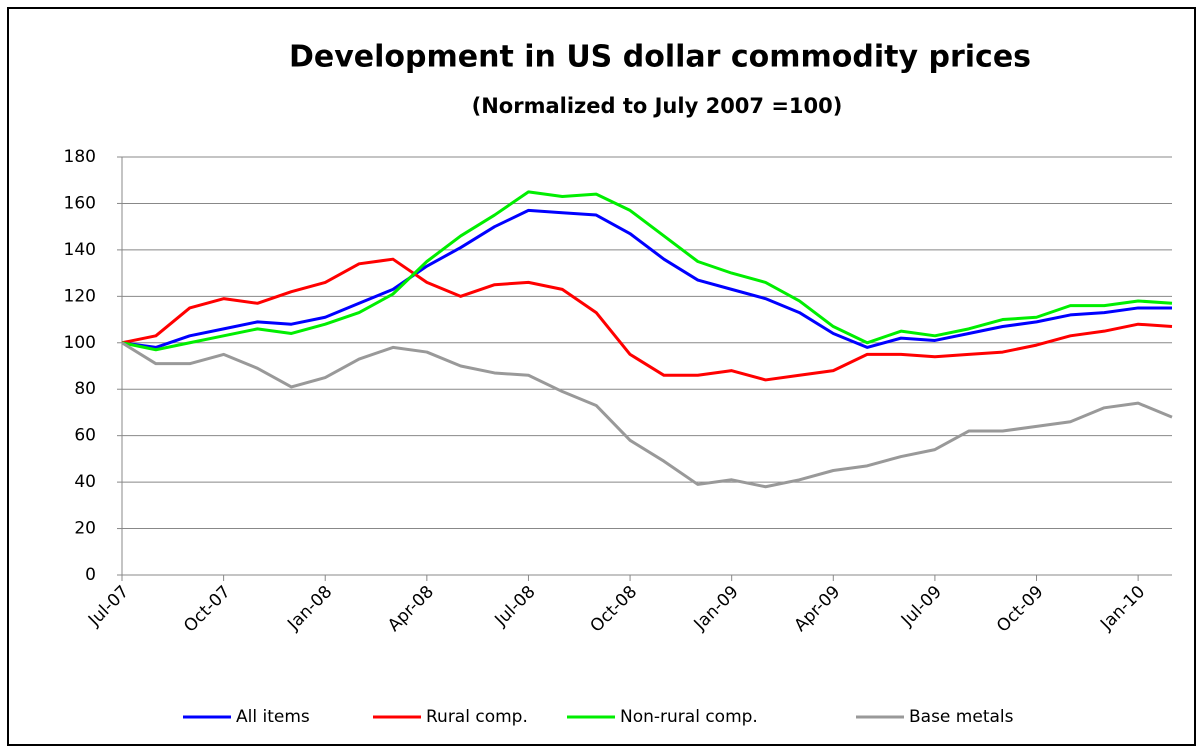  What do you see at coordinates (961, 717) in the screenshot?
I see `legend-label: Base metals` at bounding box center [961, 717].